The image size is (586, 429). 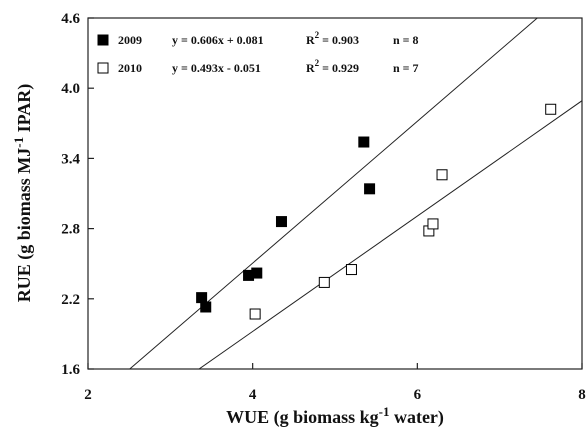 What do you see at coordinates (332, 66) in the screenshot?
I see `legend-r2-2010: R2 = 0.929` at bounding box center [332, 66].